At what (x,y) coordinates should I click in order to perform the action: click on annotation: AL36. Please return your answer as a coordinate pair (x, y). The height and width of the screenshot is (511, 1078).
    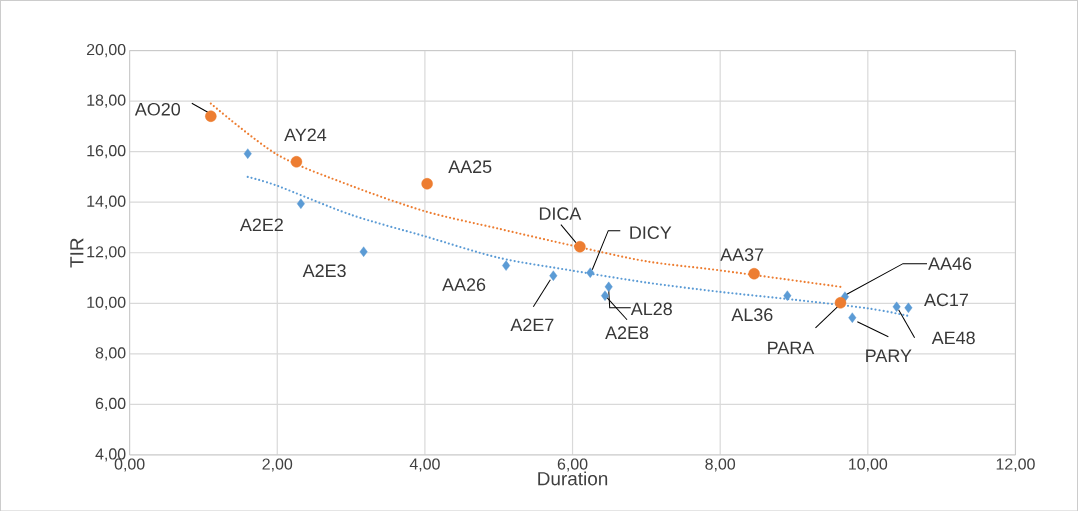
    Looking at the image, I should click on (752, 314).